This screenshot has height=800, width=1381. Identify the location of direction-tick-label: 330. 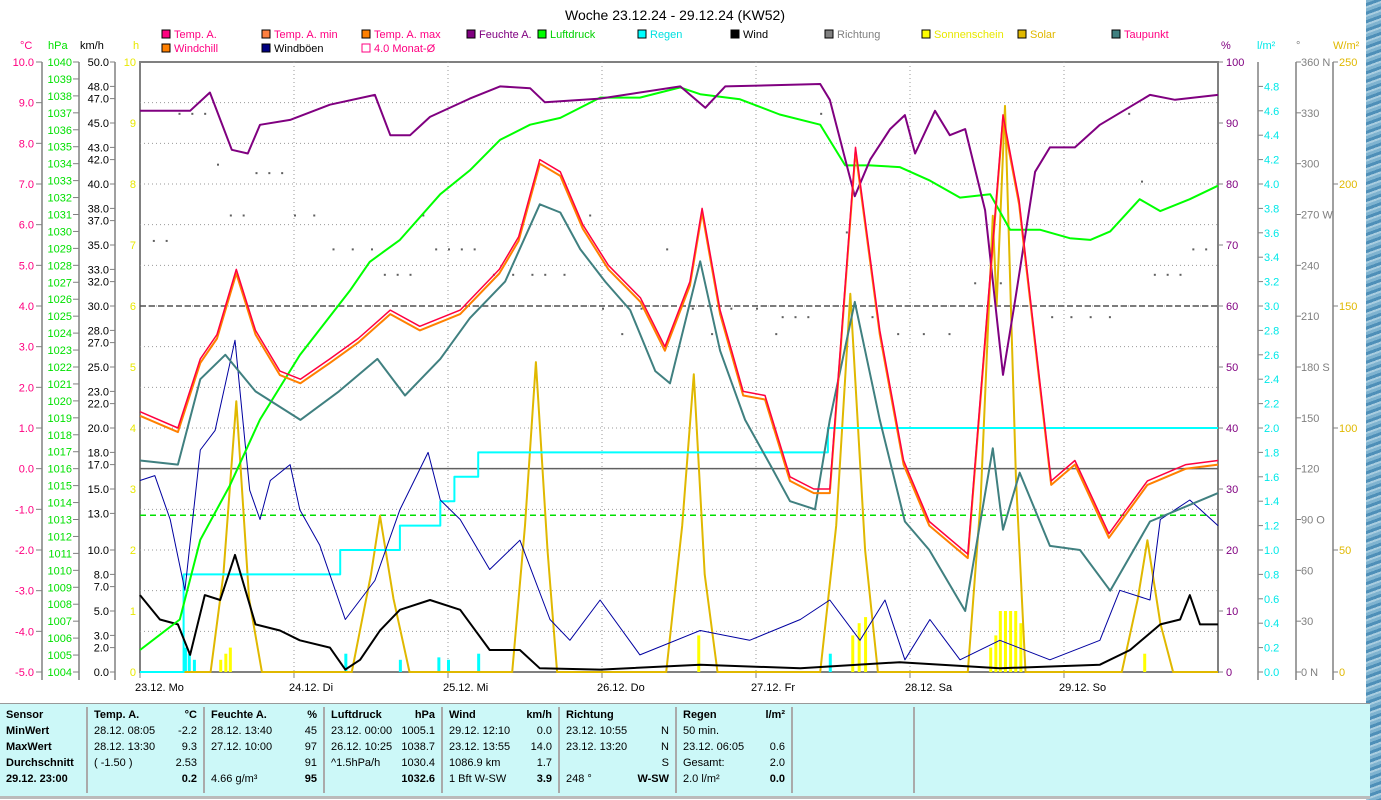
(1310, 114).